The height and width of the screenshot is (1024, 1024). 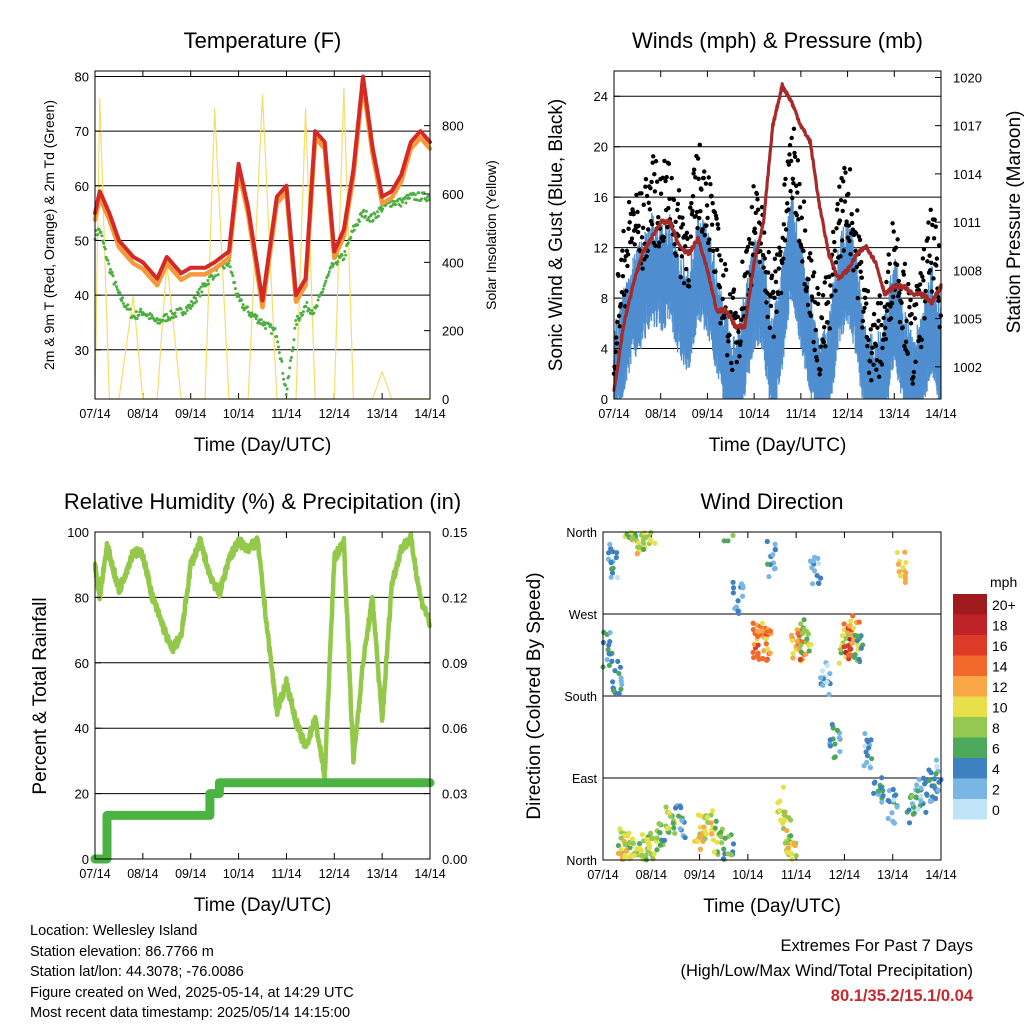 I want to click on humidity-line, so click(x=262, y=656).